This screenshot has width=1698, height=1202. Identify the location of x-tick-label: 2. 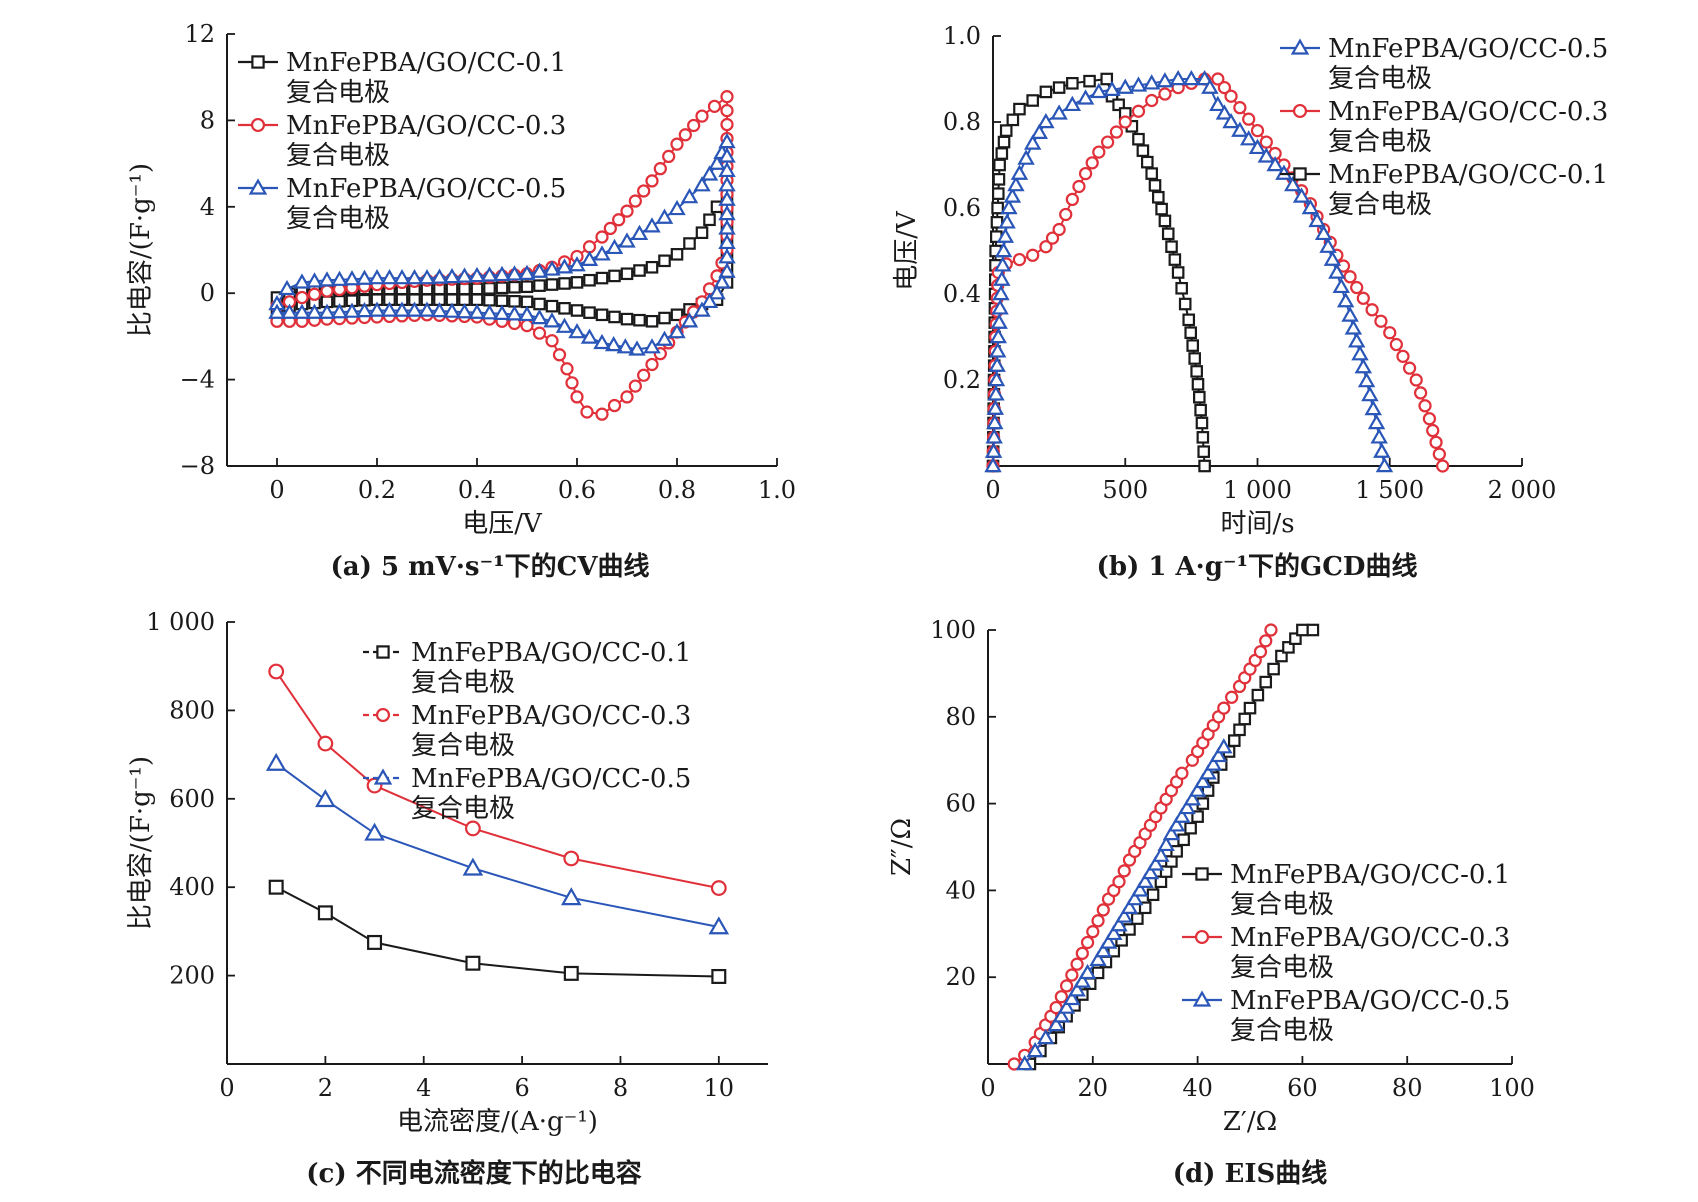
(325, 1088).